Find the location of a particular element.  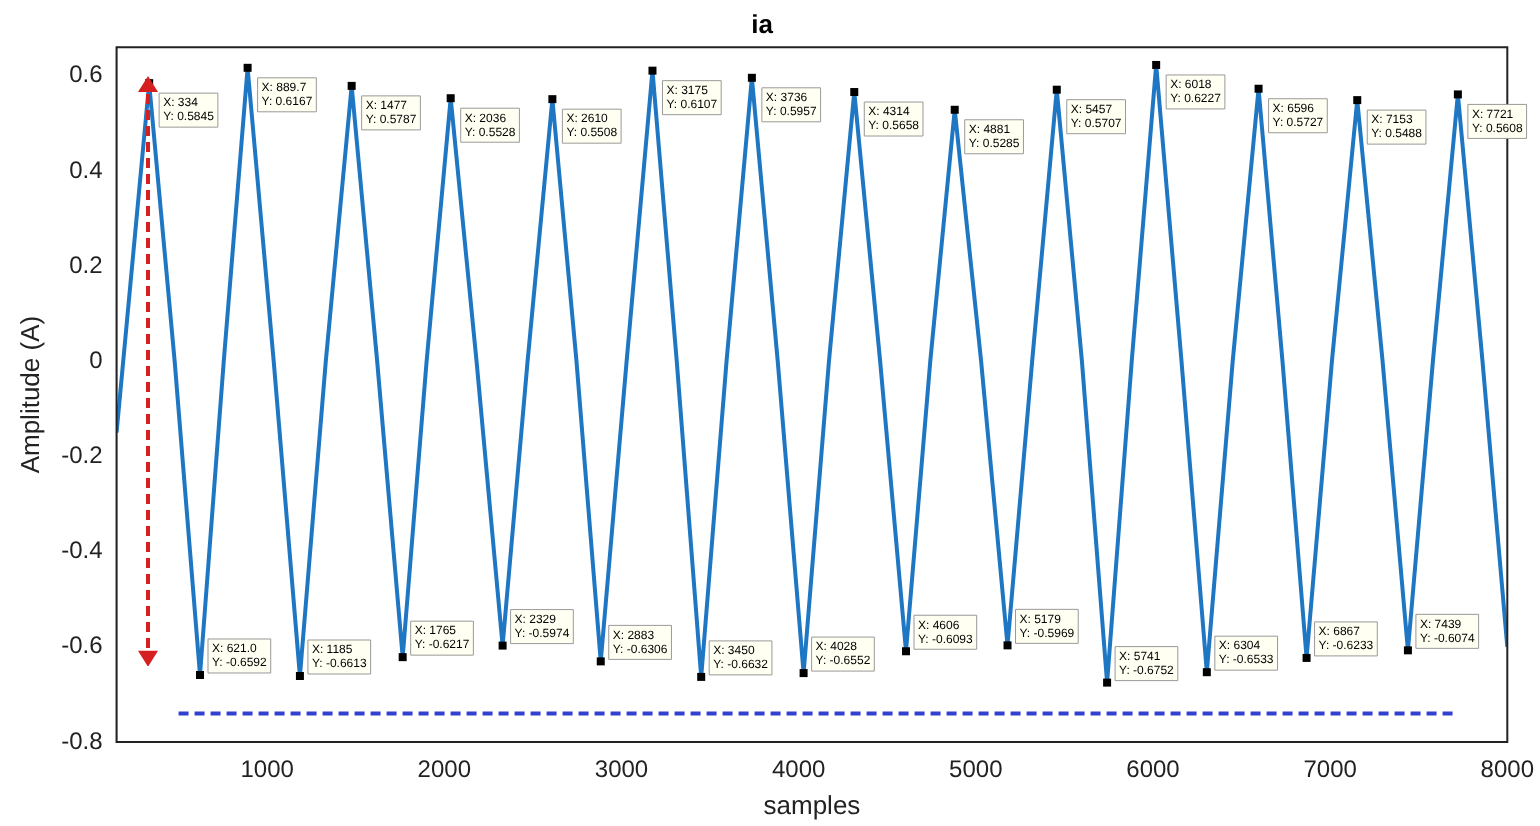

x-tick-label: 2000 is located at coordinates (444, 769).